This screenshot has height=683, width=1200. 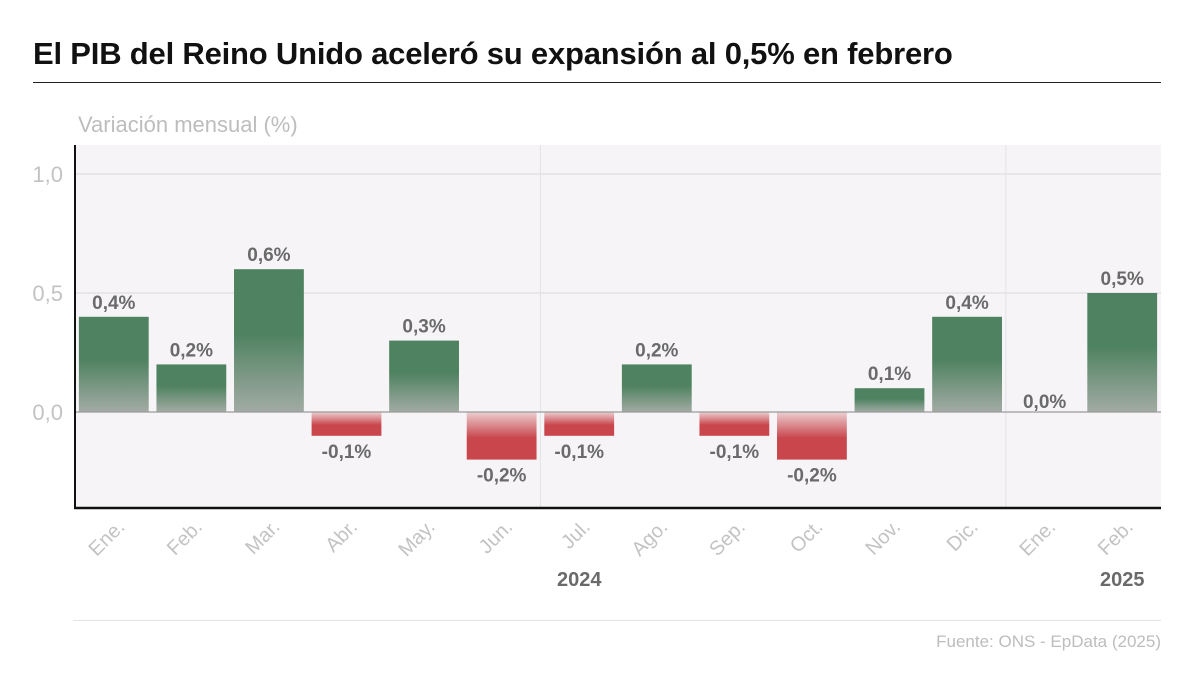 I want to click on x-tick-label: Oct., so click(x=806, y=536).